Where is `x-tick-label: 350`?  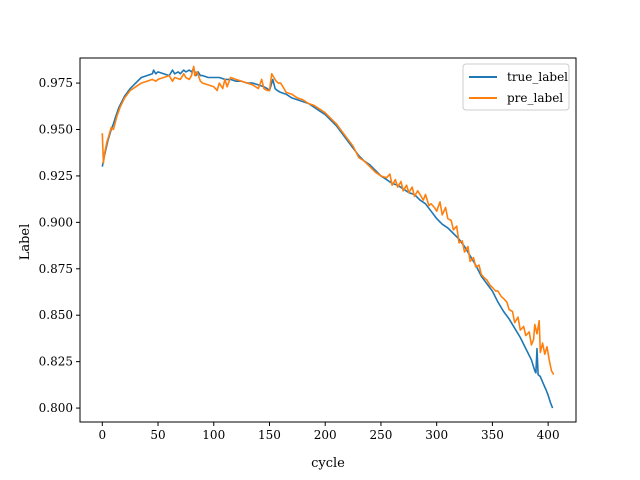
x-tick-label: 350 is located at coordinates (492, 435).